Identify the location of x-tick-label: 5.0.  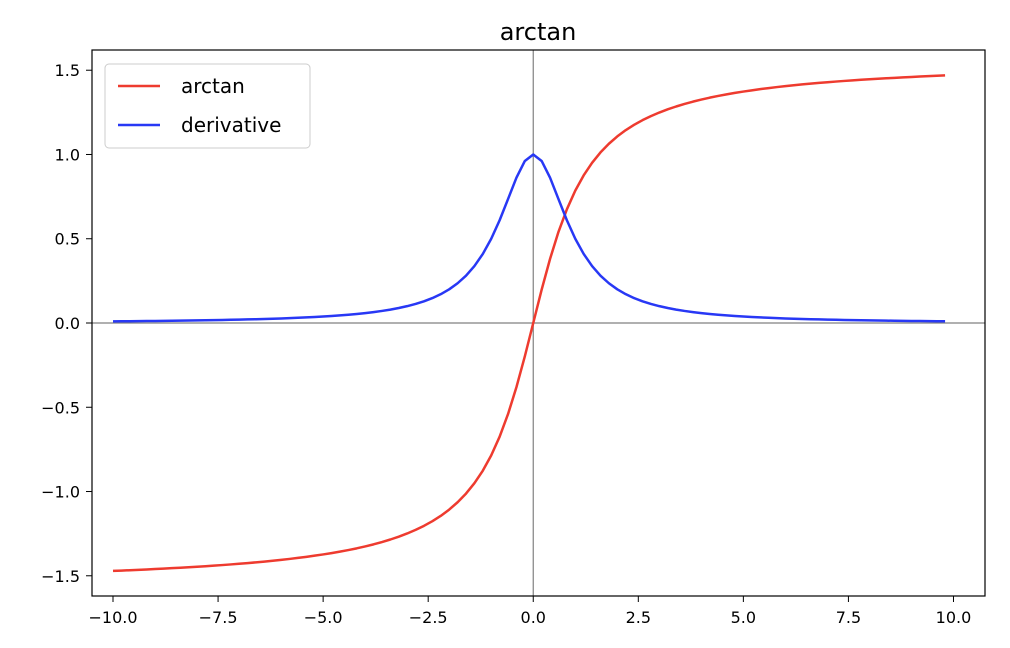
(743, 617).